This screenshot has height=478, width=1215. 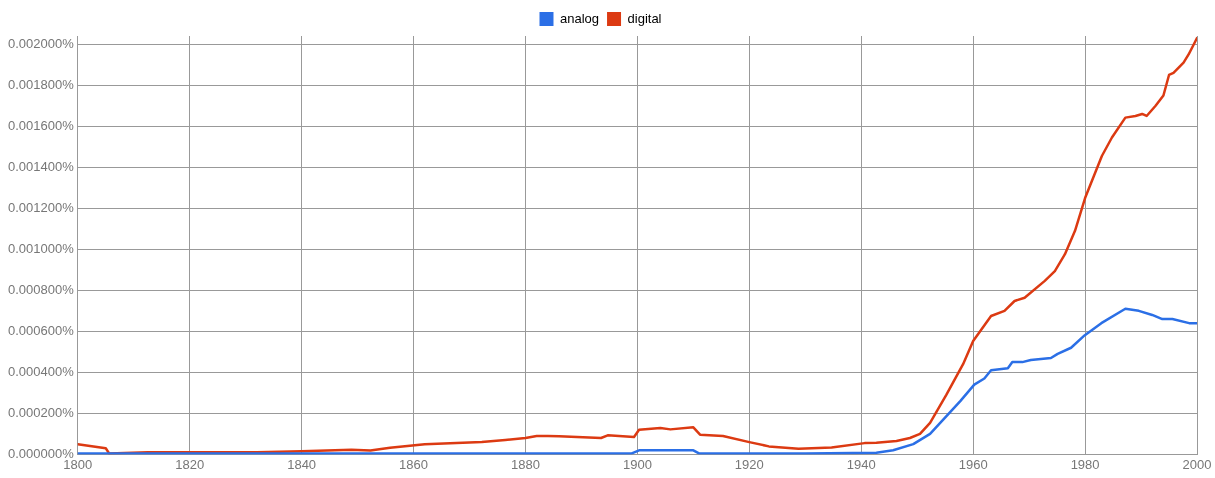 What do you see at coordinates (973, 464) in the screenshot?
I see `x-tick-label: 1960` at bounding box center [973, 464].